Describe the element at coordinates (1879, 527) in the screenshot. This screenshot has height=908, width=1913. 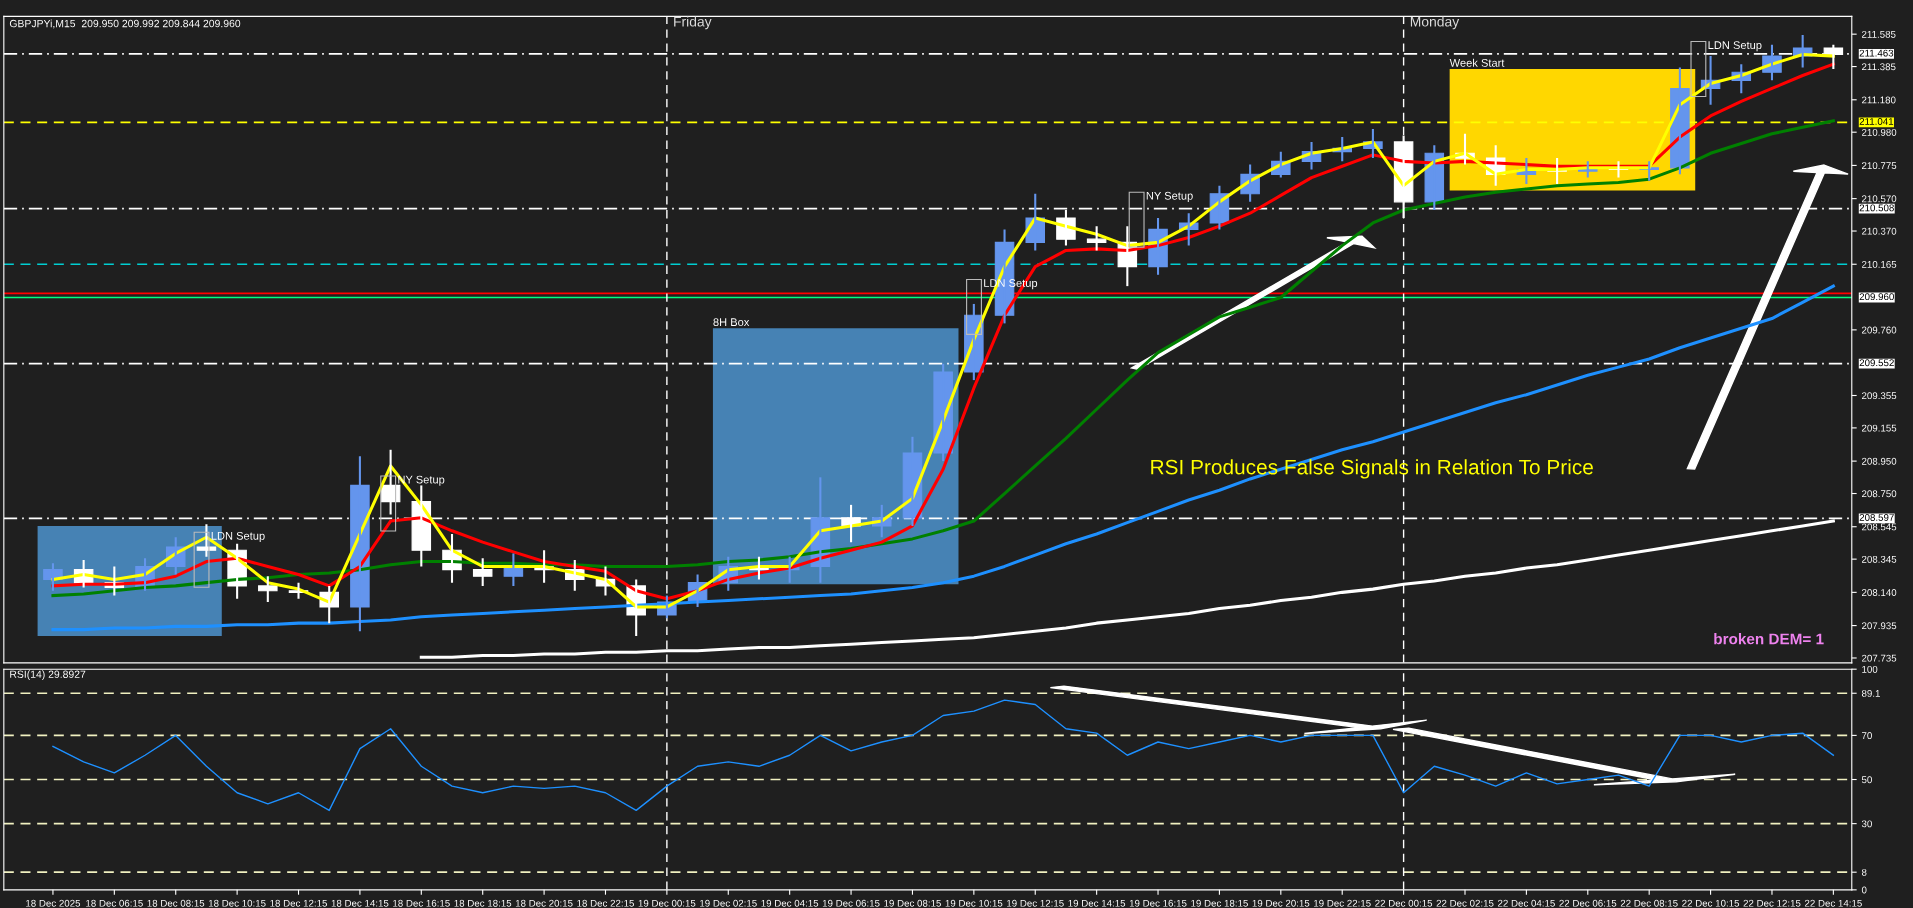
I see `y-tick-label: 208.545` at that location.